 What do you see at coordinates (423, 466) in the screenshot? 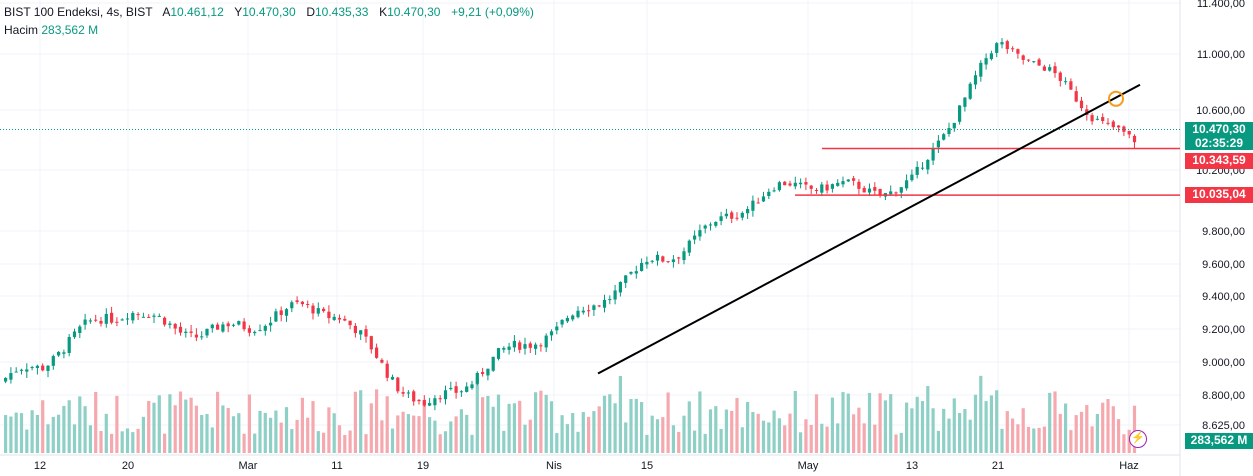
I see `time-tick-label: 19` at bounding box center [423, 466].